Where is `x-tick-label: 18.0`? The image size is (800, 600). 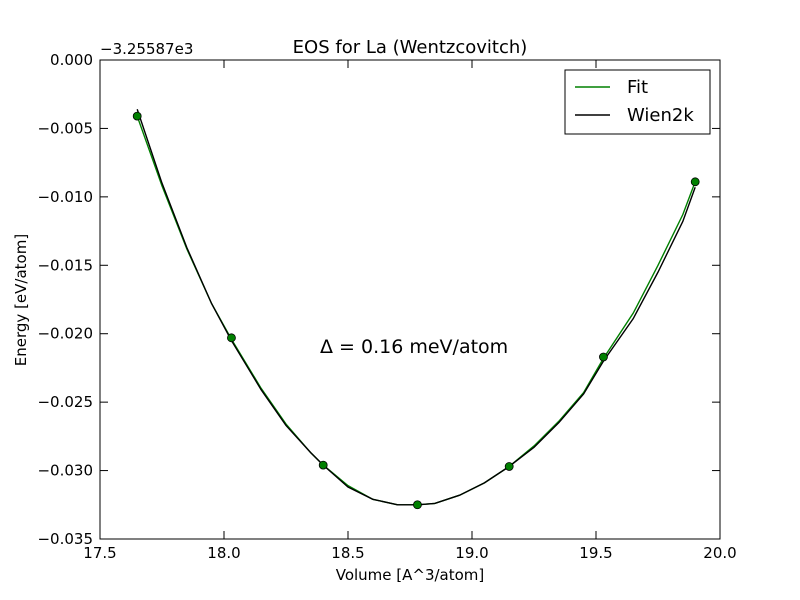 x-tick-label: 18.0 is located at coordinates (223, 553).